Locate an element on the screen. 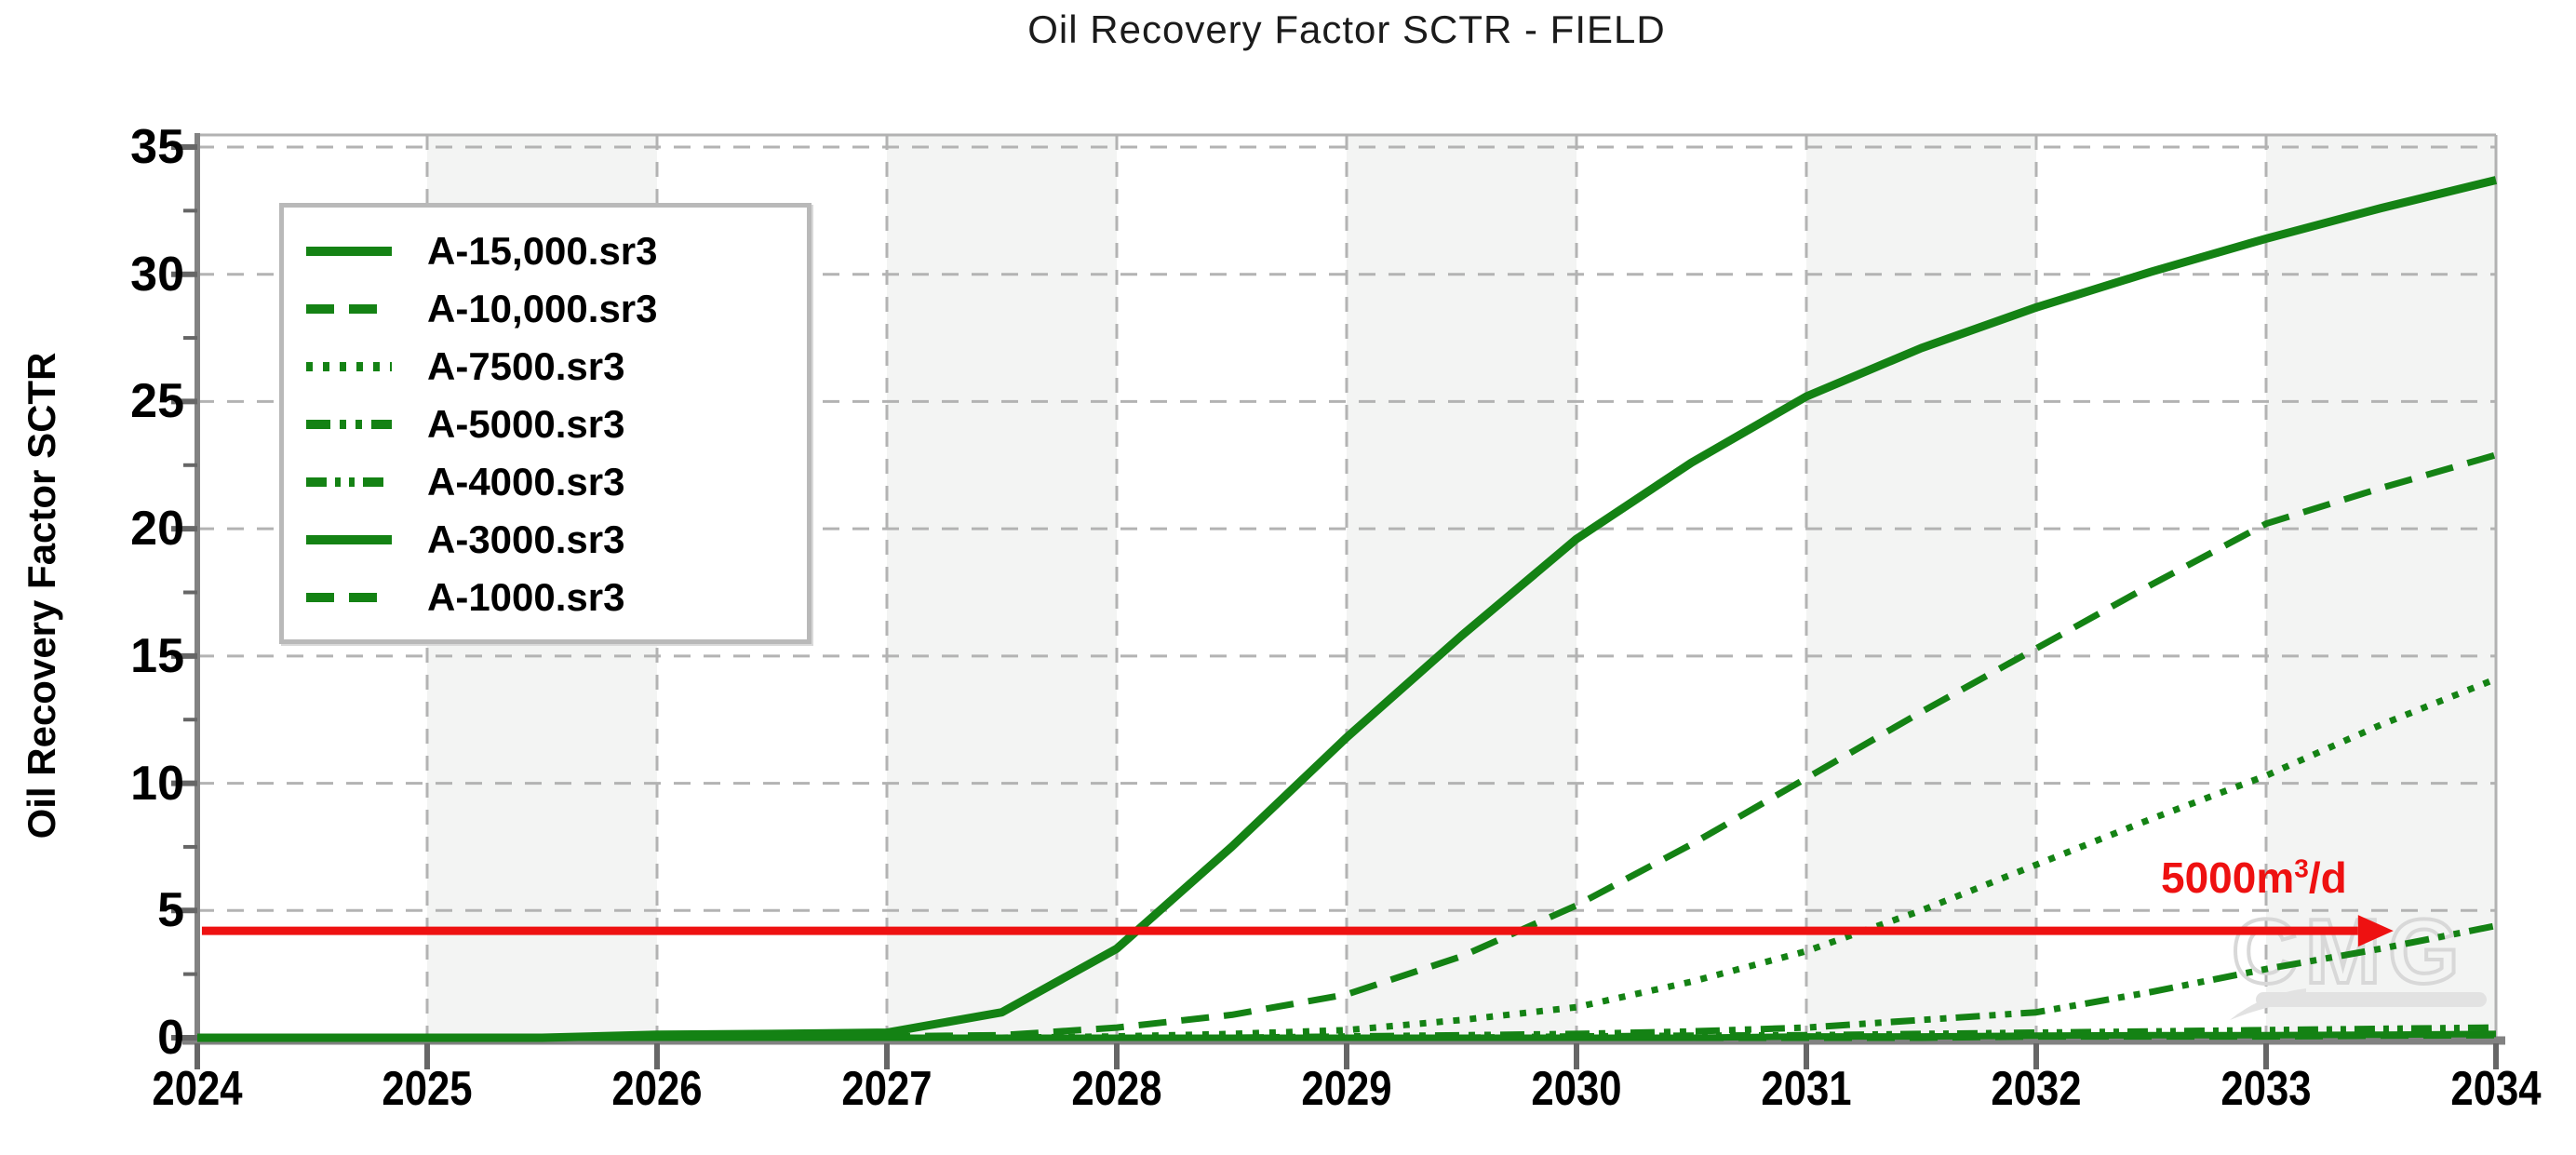  y-tick-label-20: 20 is located at coordinates (157, 529).